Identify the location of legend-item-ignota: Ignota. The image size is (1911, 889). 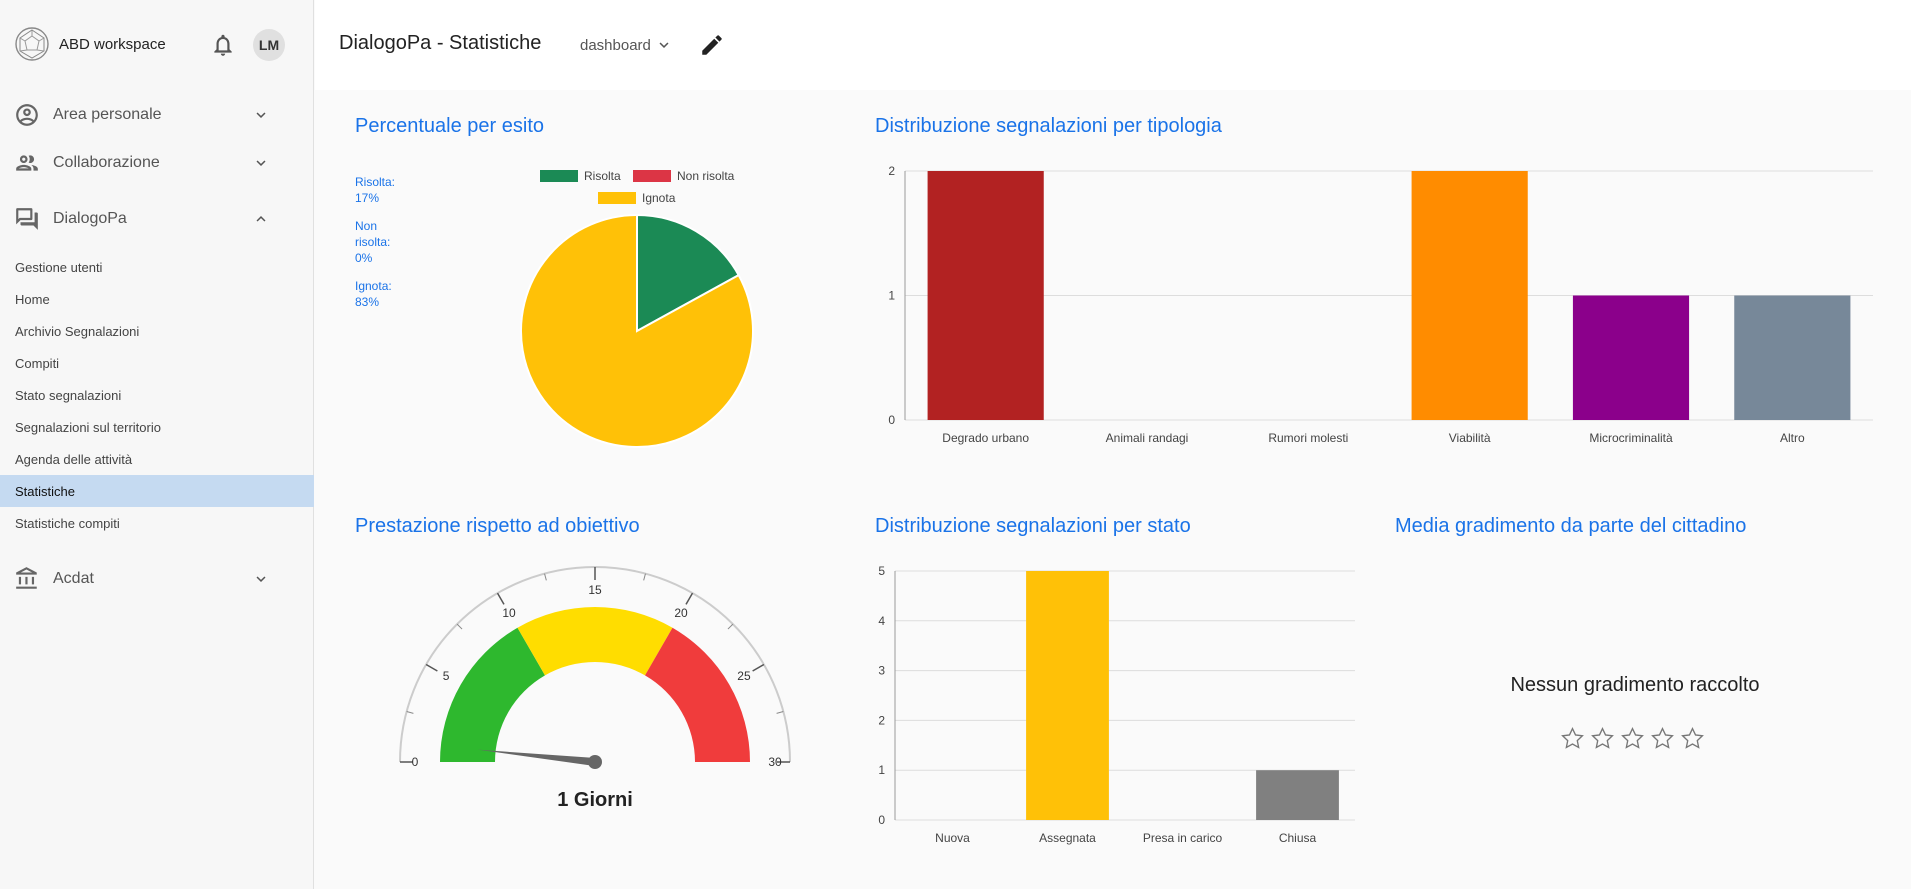
(636, 198).